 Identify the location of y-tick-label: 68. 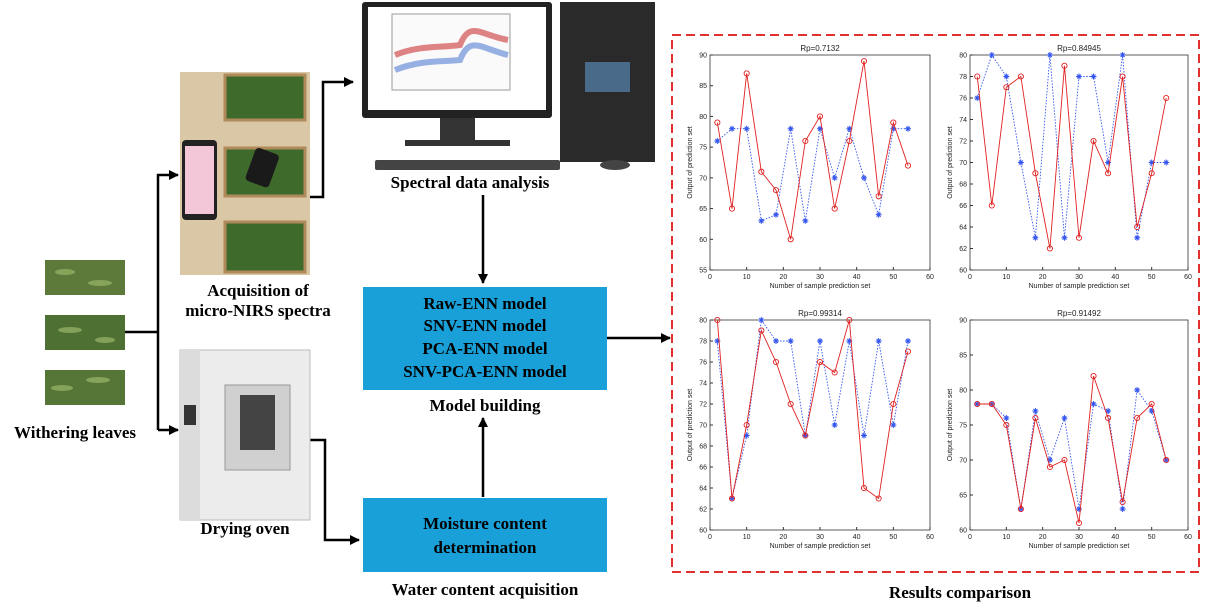
(703, 447).